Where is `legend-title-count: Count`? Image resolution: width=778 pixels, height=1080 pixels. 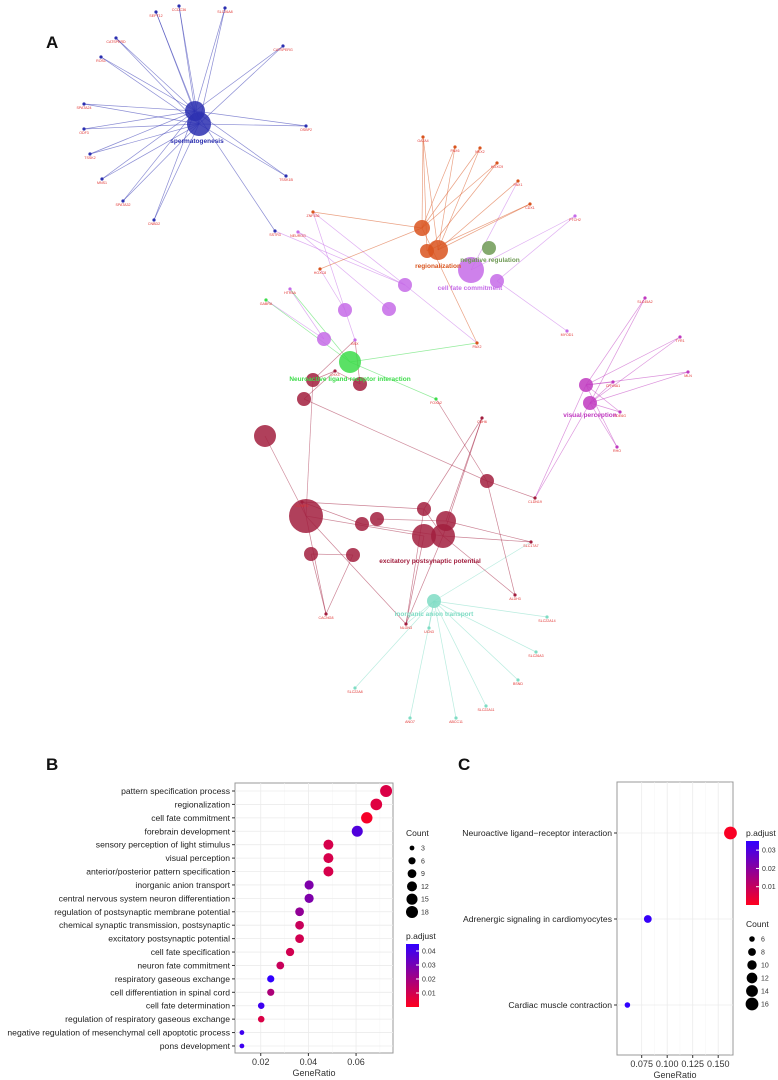 legend-title-count: Count is located at coordinates (417, 833).